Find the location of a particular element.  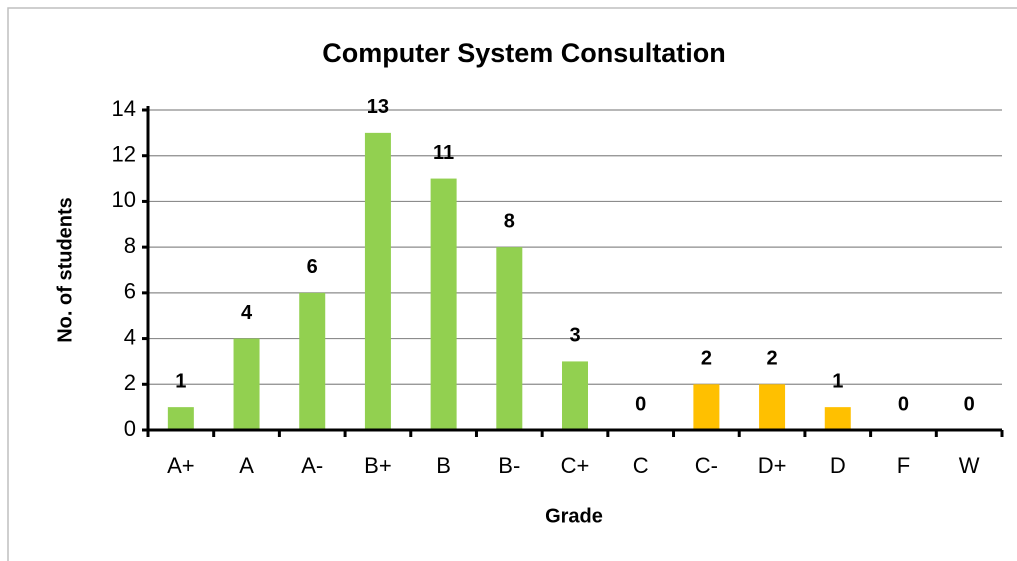

x-tick-label: C is located at coordinates (641, 465).